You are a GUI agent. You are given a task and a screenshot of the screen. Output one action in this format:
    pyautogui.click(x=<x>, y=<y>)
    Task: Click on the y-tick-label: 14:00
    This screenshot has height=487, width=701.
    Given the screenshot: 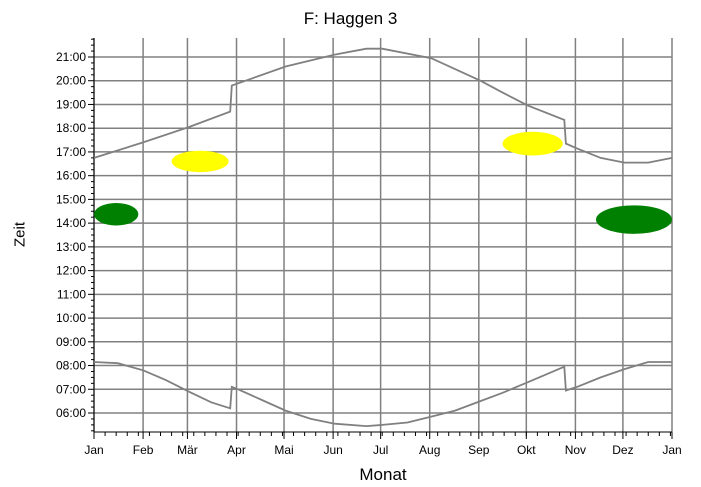 What is the action you would take?
    pyautogui.click(x=71, y=223)
    